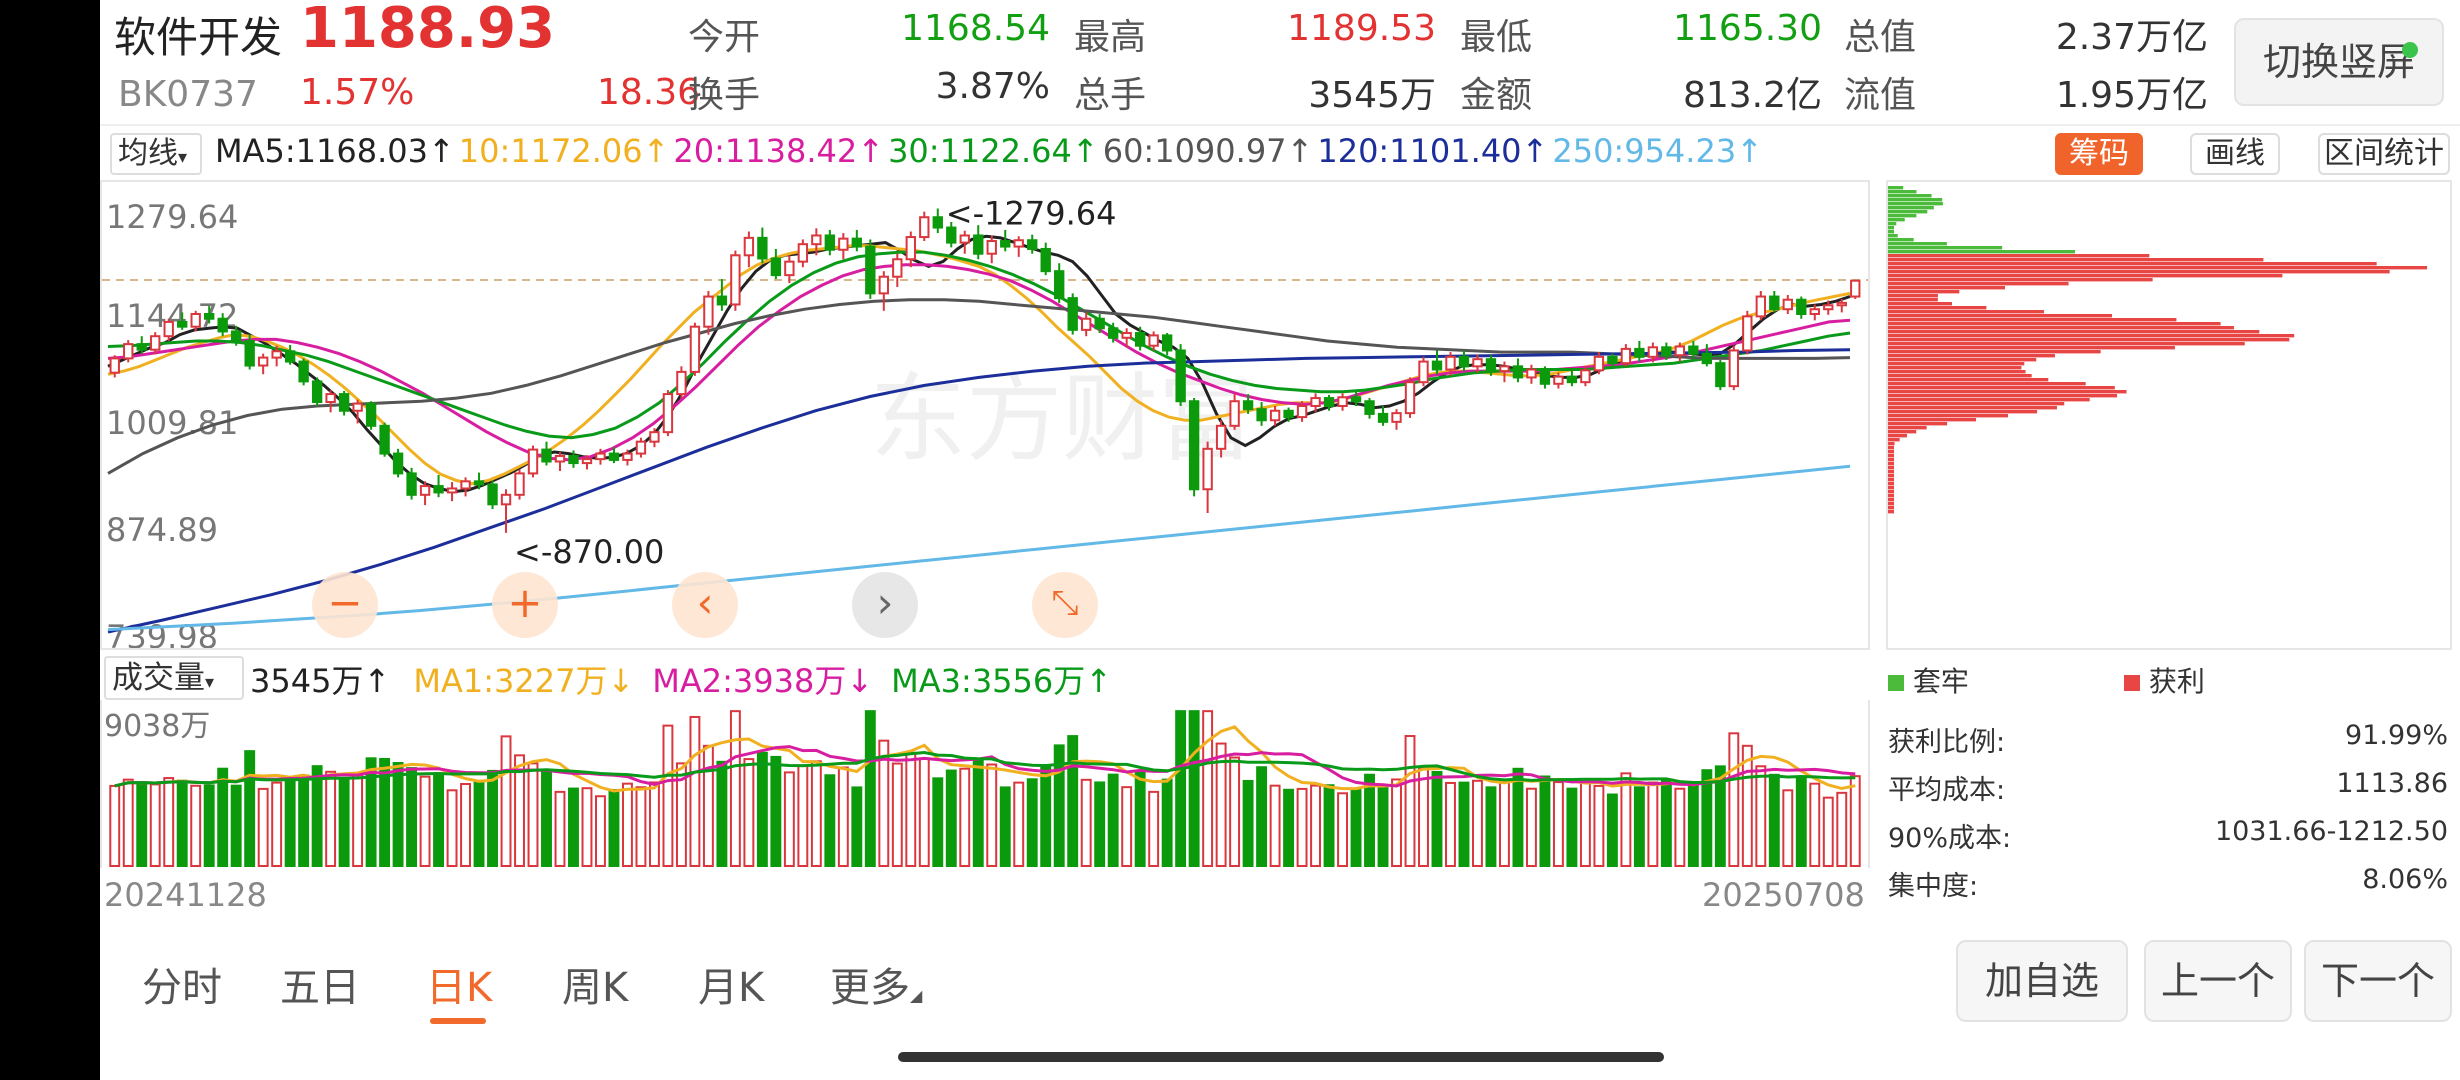 This screenshot has height=1080, width=2460. Describe the element at coordinates (705, 605) in the screenshot. I see `scroll-left-button: ‹` at that location.